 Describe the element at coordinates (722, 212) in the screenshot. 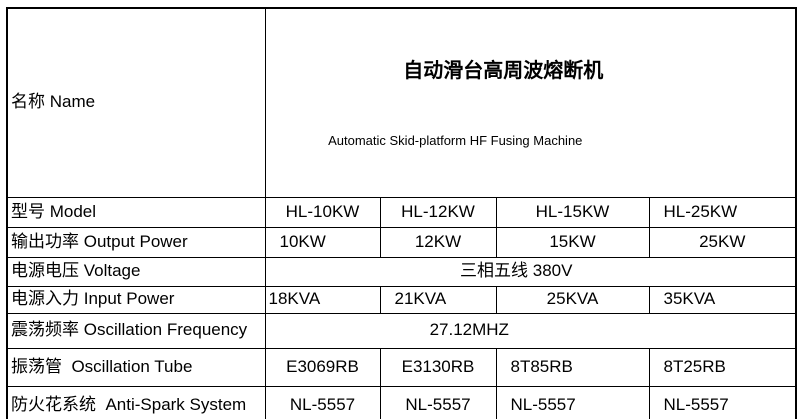

I see `cell-model-4: HL-25KW` at that location.